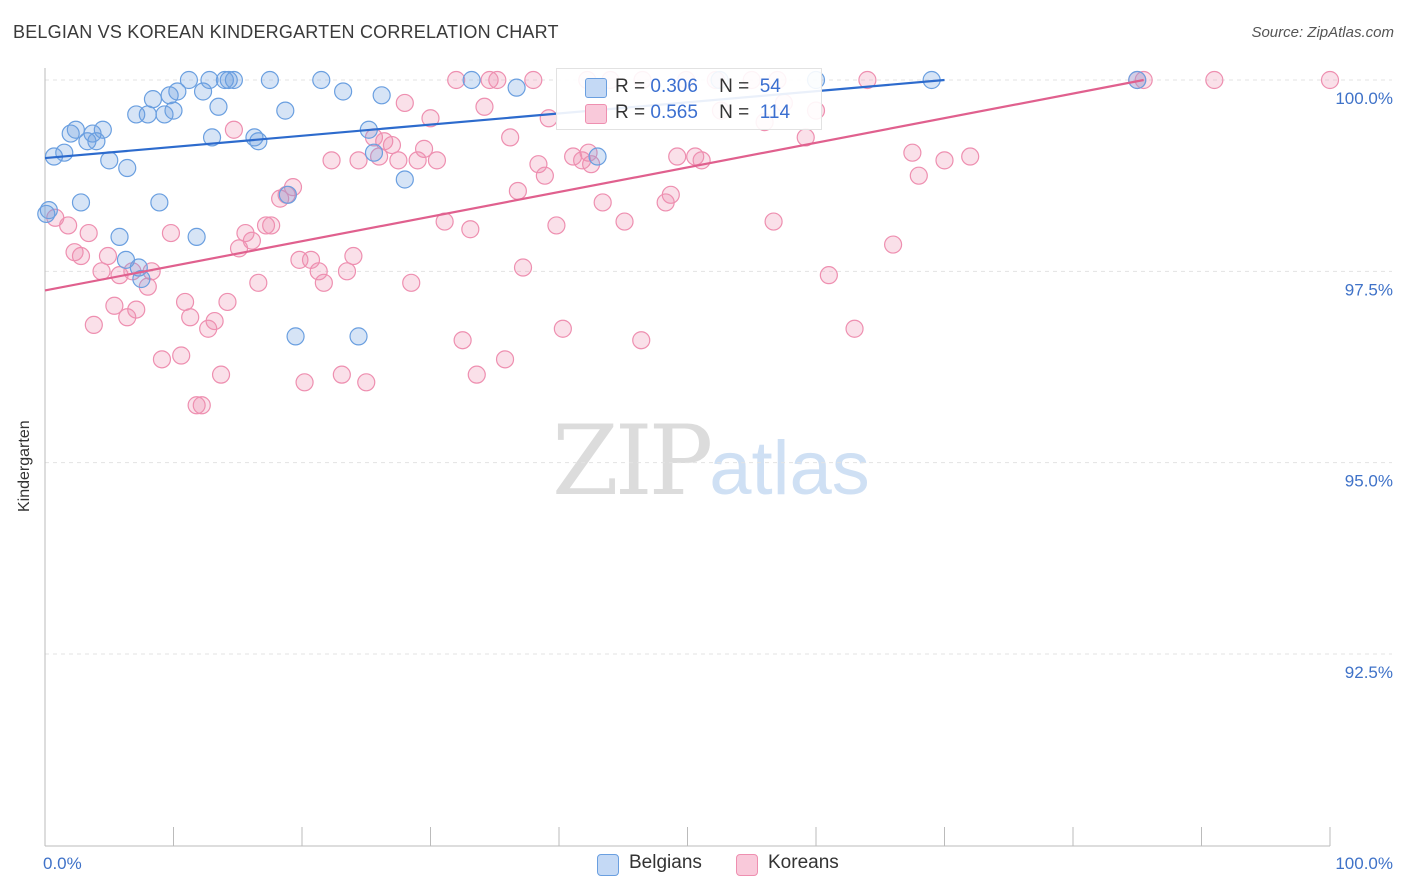  I want to click on belgian-r-value: 0.306, so click(674, 86).